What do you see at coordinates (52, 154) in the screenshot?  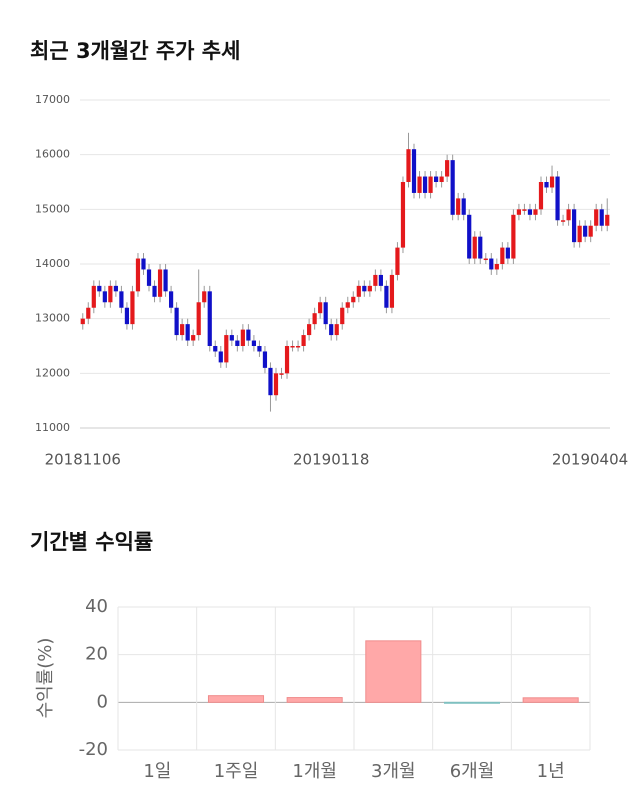 I see `y-tick-label: 16000` at bounding box center [52, 154].